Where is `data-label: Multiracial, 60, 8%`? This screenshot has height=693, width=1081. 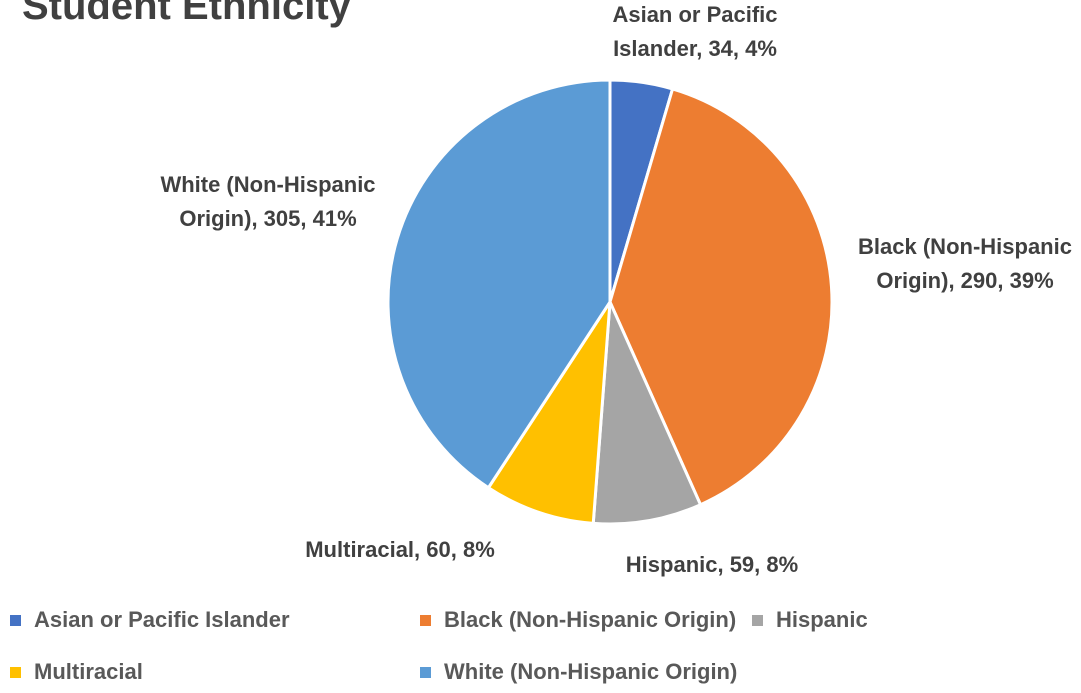 data-label: Multiracial, 60, 8% is located at coordinates (400, 549).